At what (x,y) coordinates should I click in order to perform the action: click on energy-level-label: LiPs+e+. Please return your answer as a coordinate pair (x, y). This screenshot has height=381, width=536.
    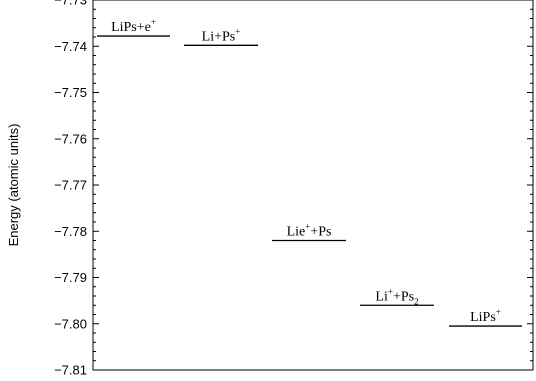
    Looking at the image, I should click on (133, 26).